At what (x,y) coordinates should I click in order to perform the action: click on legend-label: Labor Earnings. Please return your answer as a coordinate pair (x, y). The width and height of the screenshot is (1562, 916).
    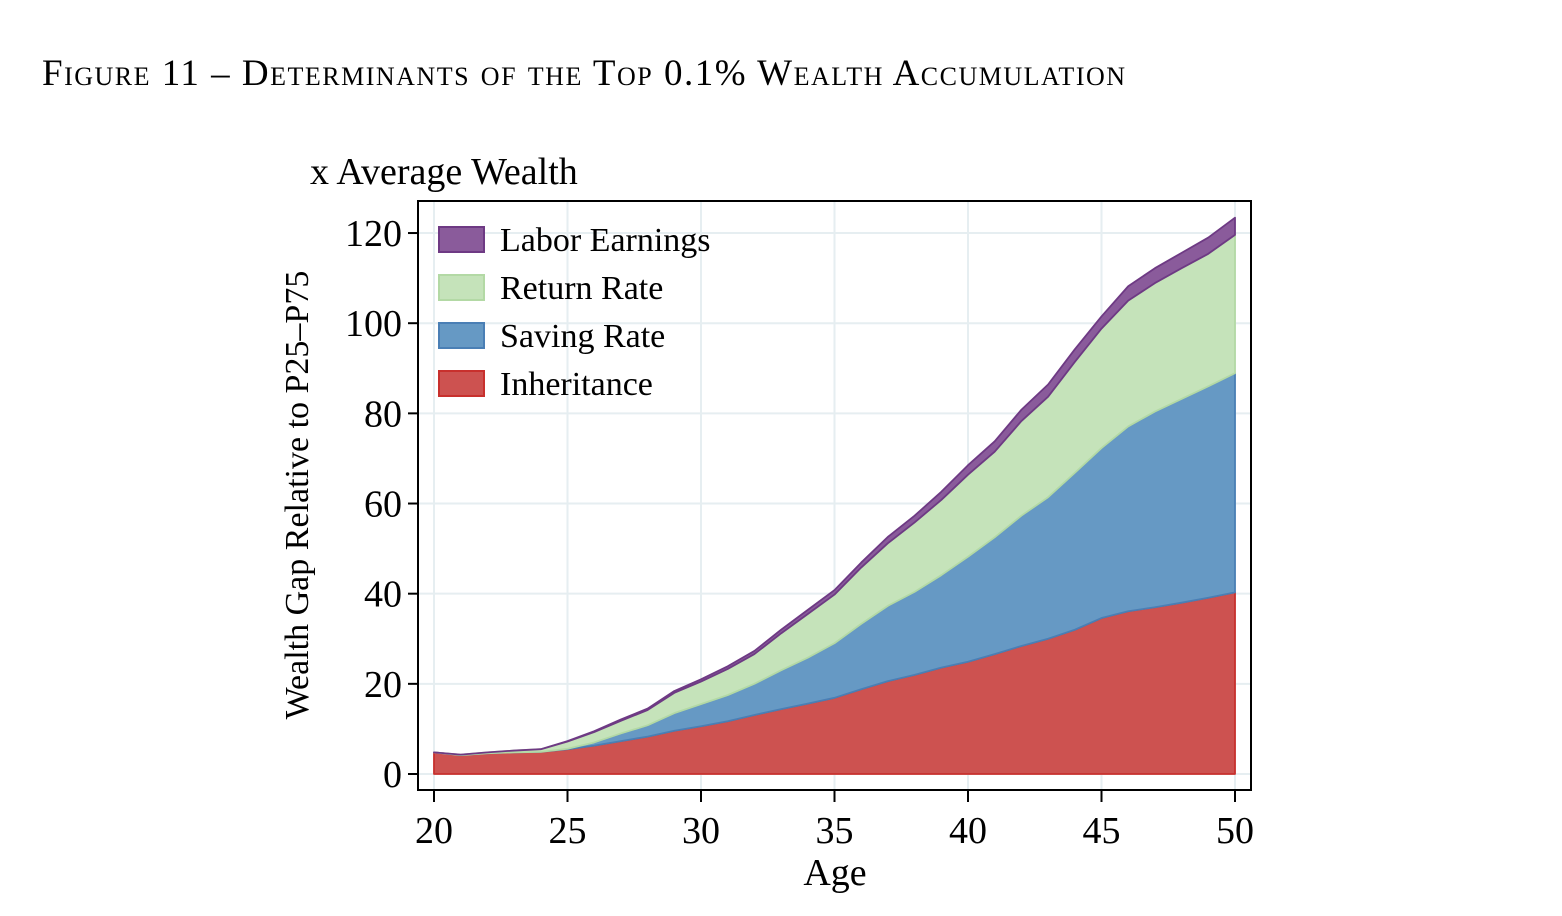
    Looking at the image, I should click on (605, 240).